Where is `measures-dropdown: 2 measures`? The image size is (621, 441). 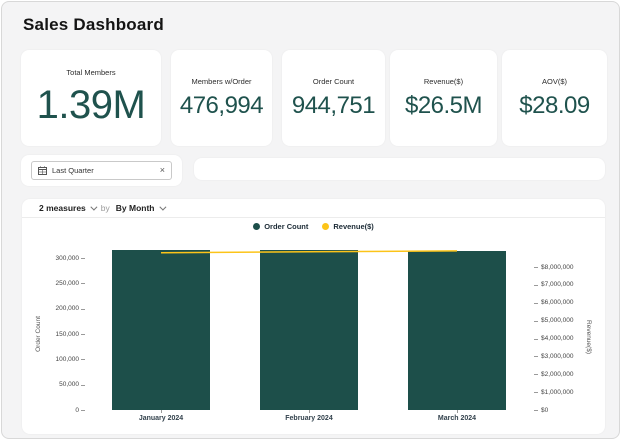
measures-dropdown: 2 measures is located at coordinates (68, 208).